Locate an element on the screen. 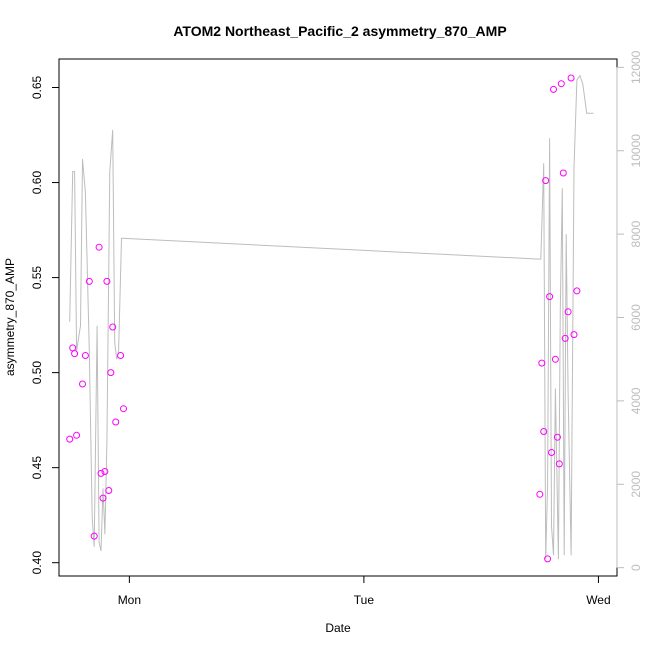  x-tick-label: Wed is located at coordinates (598, 600).